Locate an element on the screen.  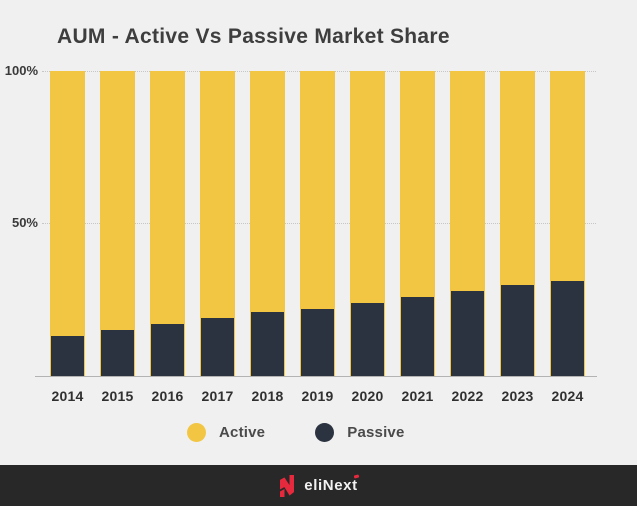
legend-label-active: Active is located at coordinates (242, 432).